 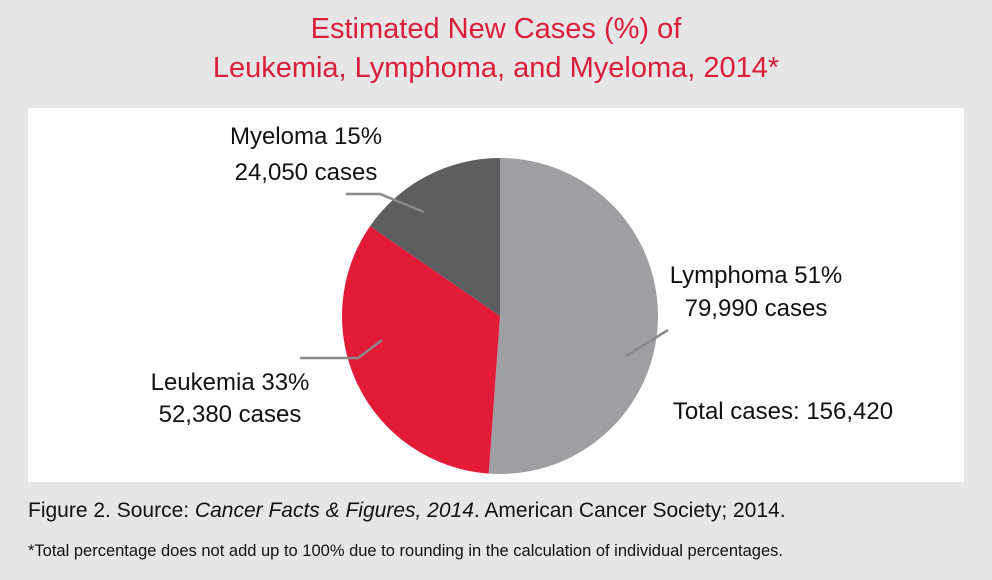 I want to click on chart-title-line-1: Estimated New Cases (%) of, so click(x=496, y=29).